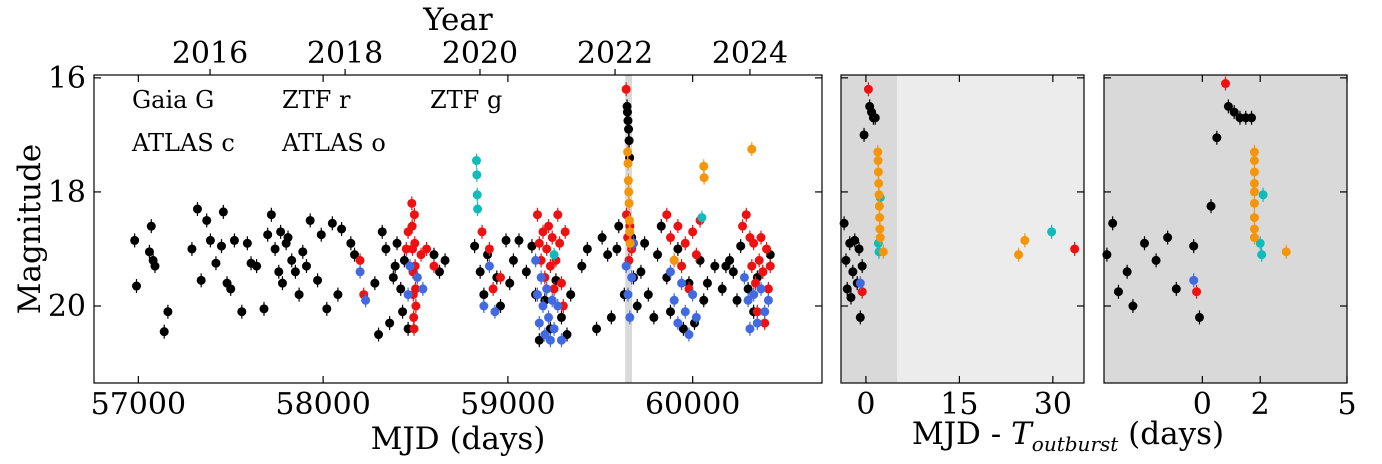 The width and height of the screenshot is (1382, 464). I want to click on x-axis-label-offset-subscript: outburst, so click(1075, 444).